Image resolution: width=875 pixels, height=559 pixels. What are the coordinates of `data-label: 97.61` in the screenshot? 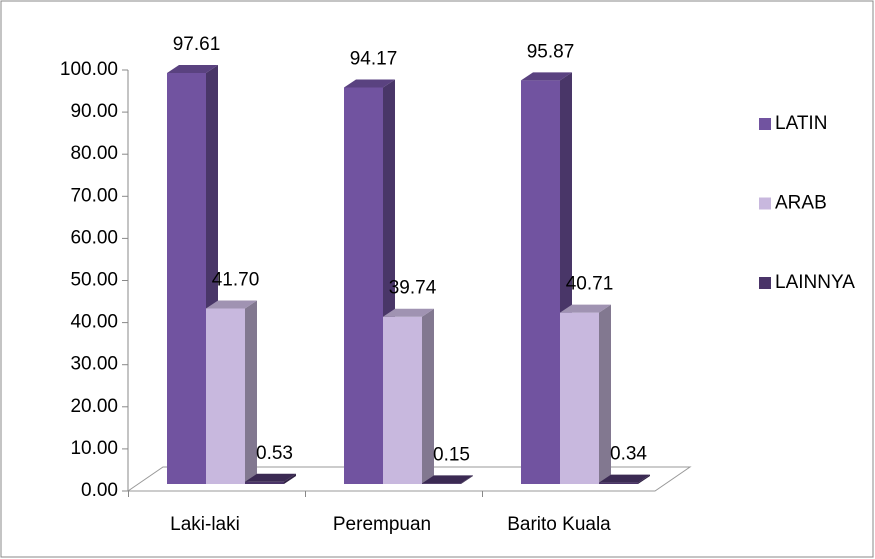 It's located at (197, 44).